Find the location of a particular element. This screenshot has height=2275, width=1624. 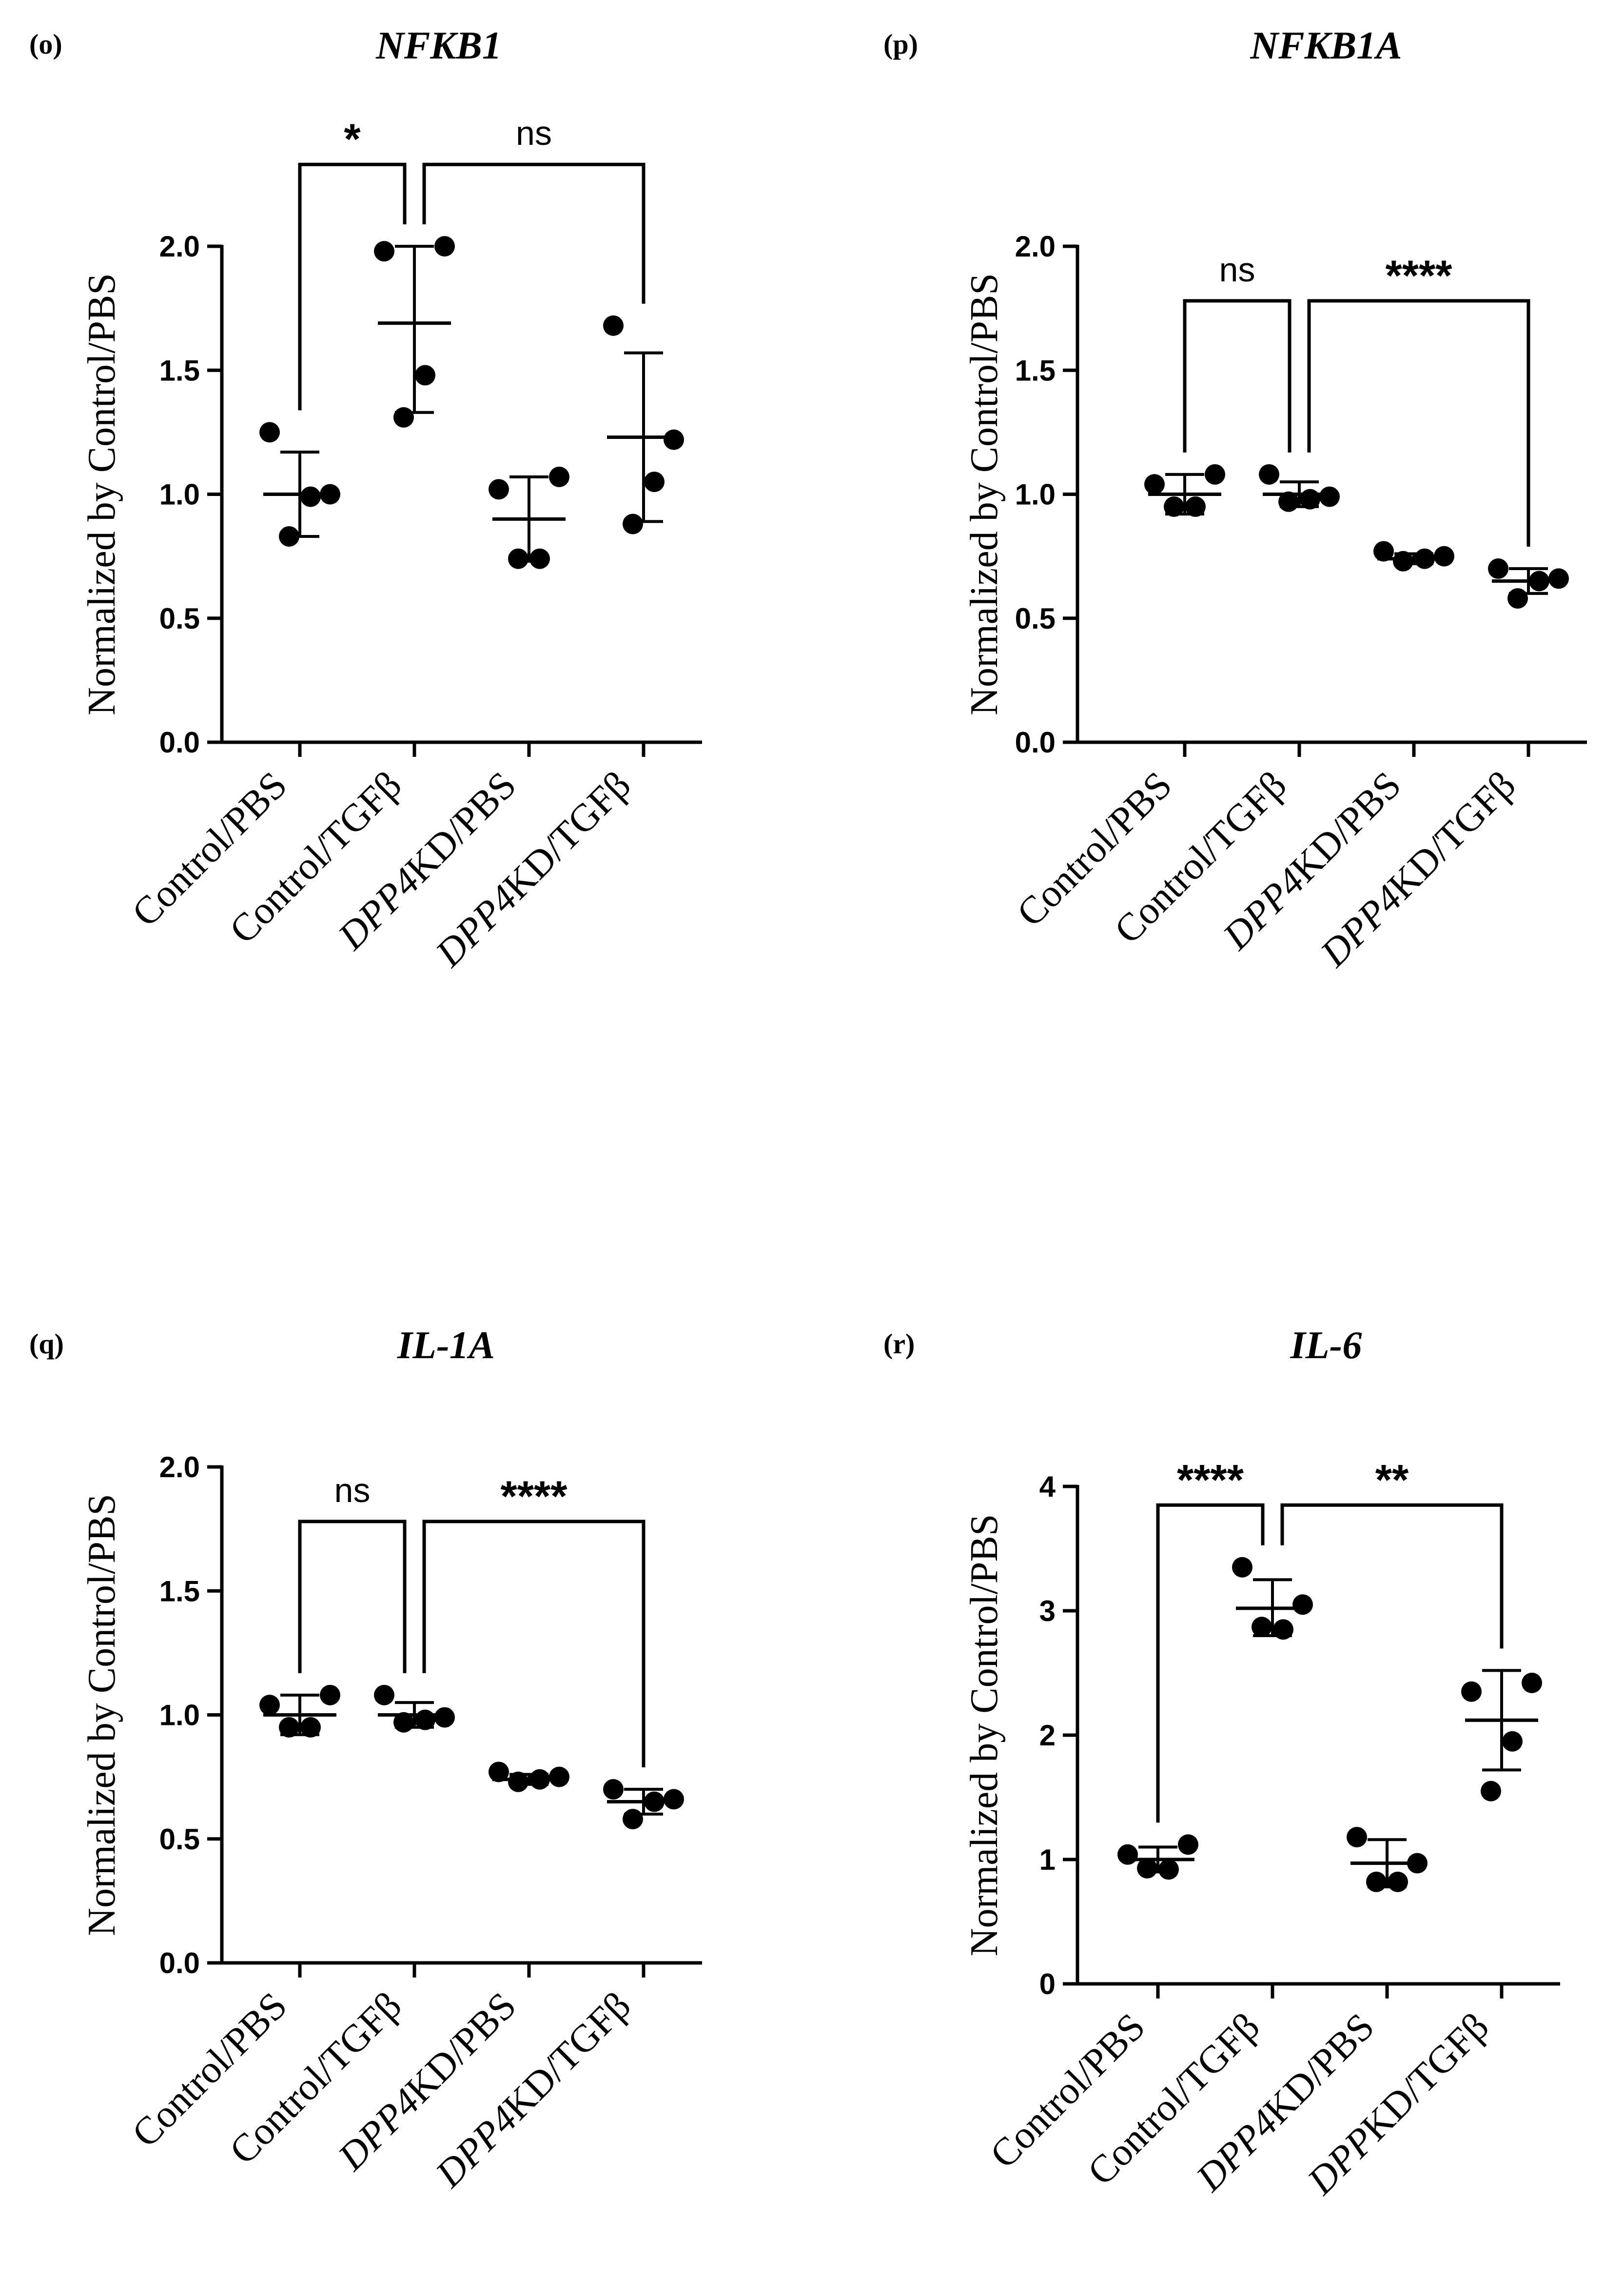

y-tick-label: 4 is located at coordinates (1047, 1486).